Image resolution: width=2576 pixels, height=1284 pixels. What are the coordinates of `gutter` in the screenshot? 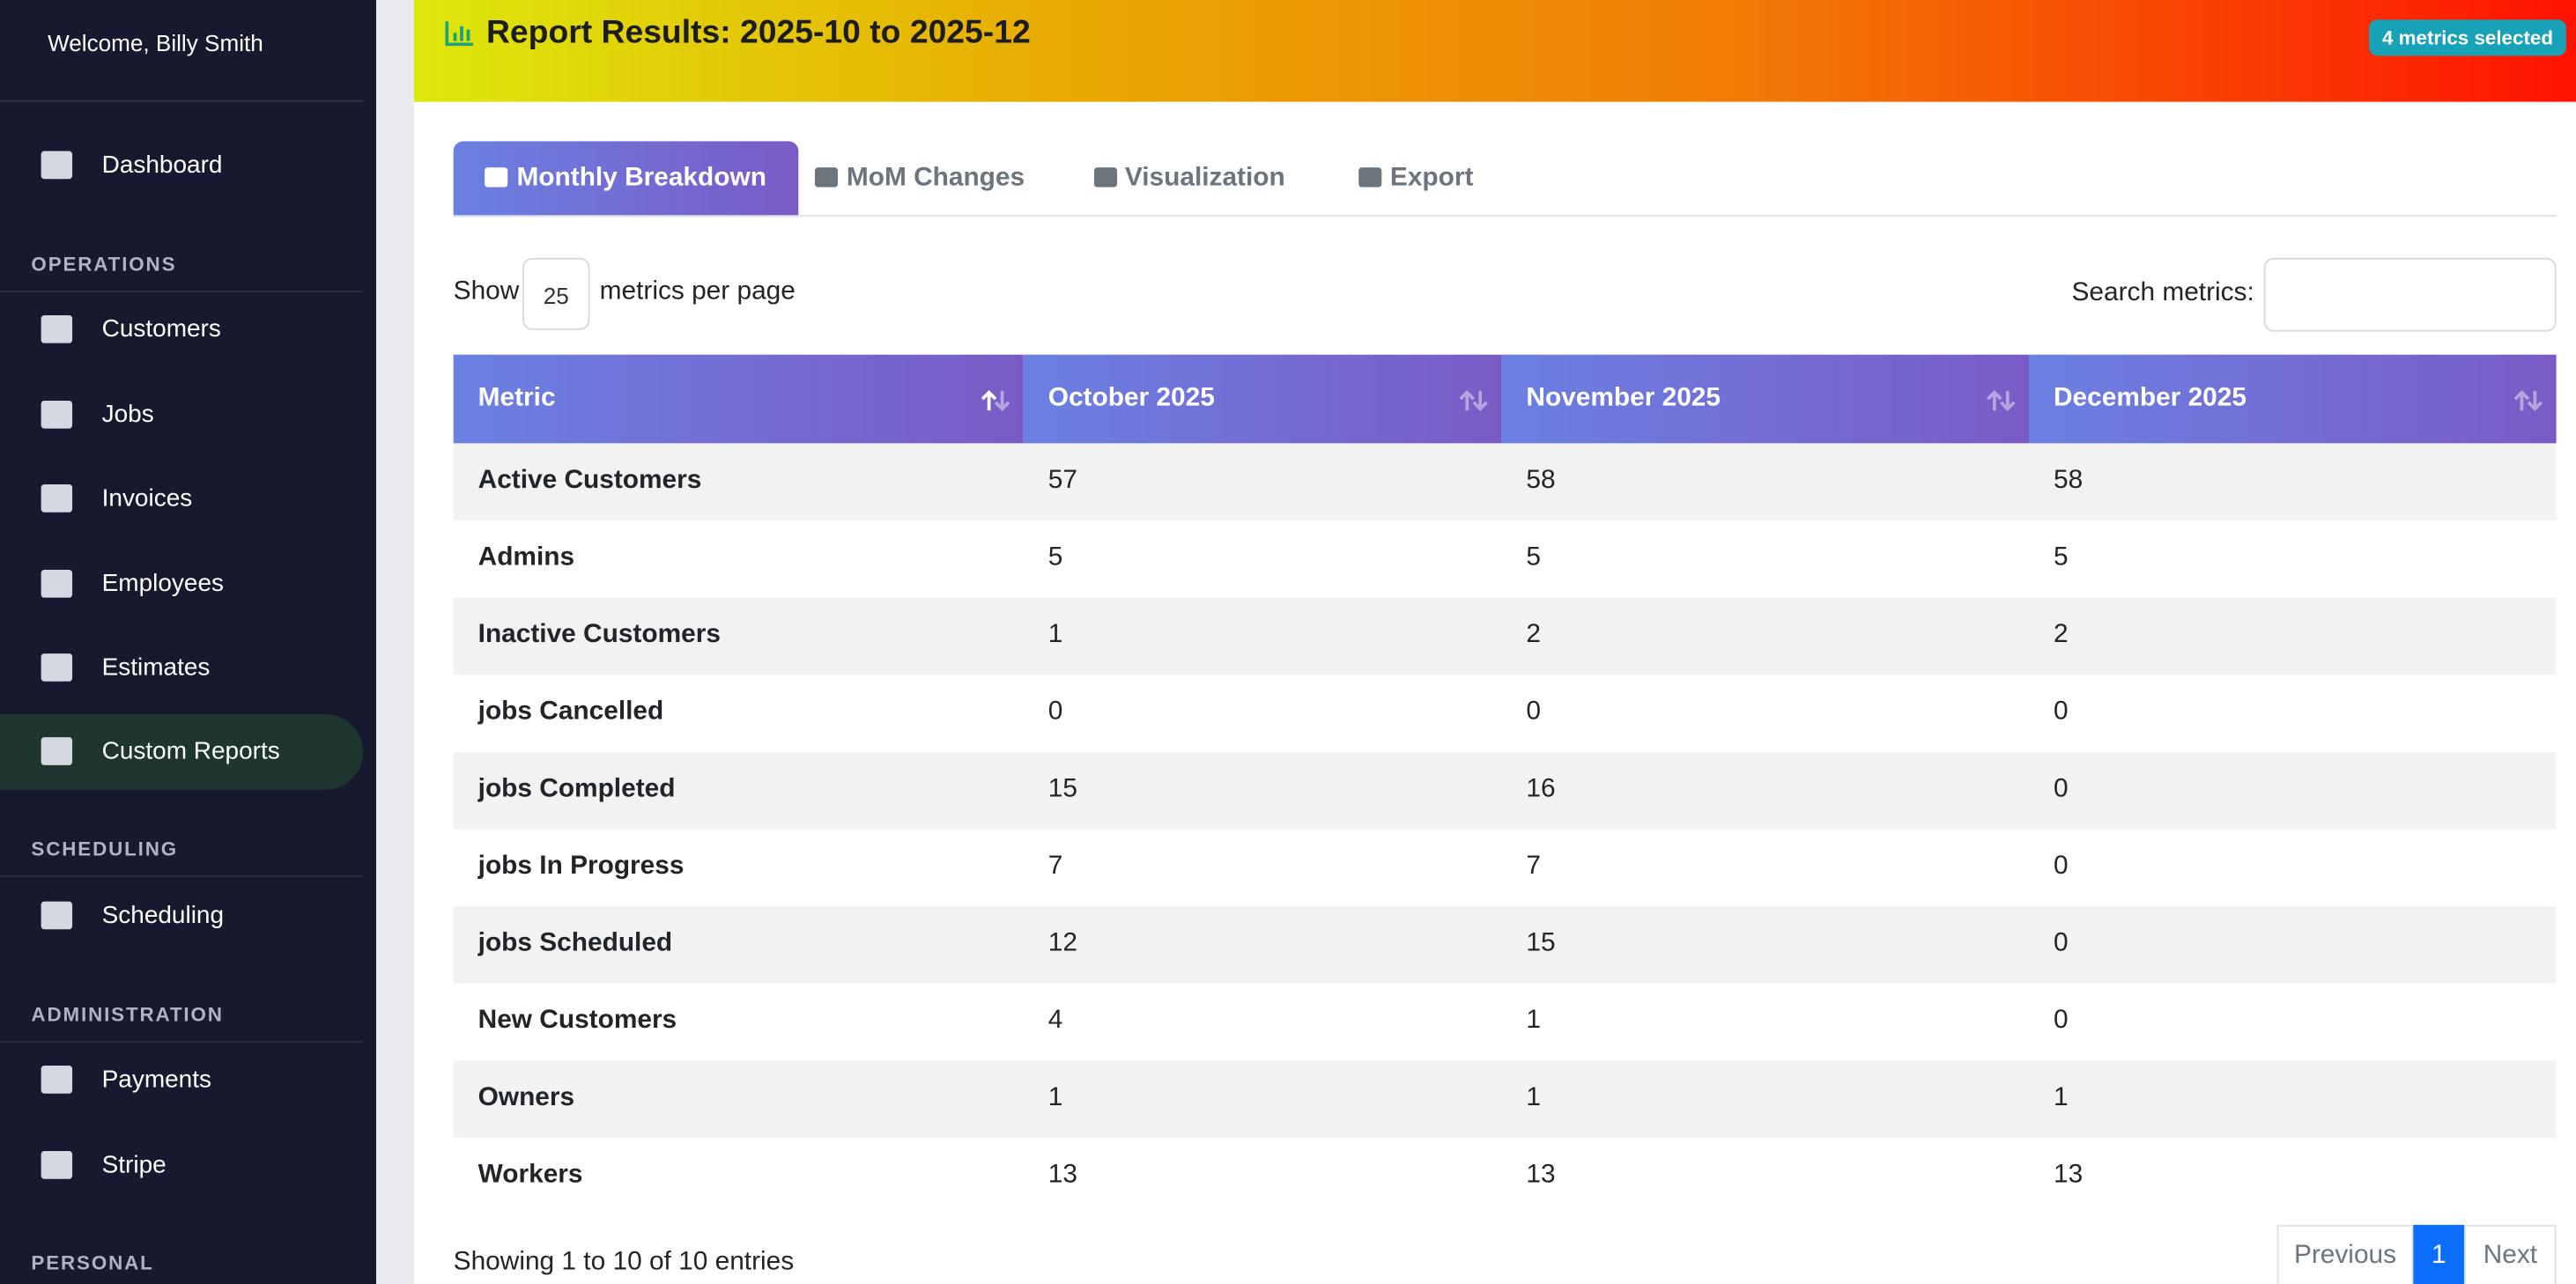 It's located at (395, 642).